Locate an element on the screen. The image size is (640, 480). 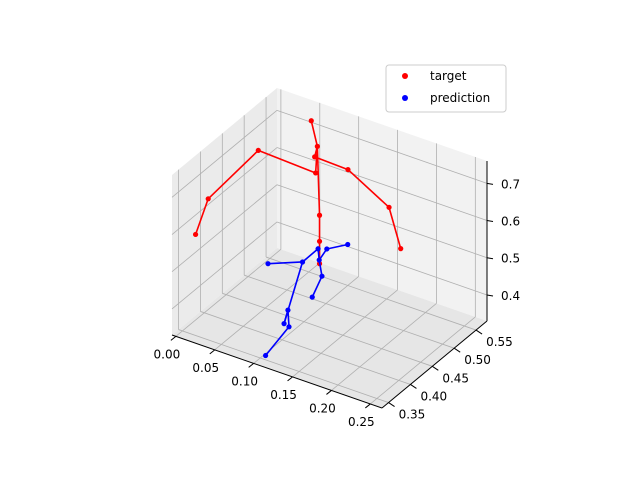
legend-label-prediction: prediction is located at coordinates (460, 98).